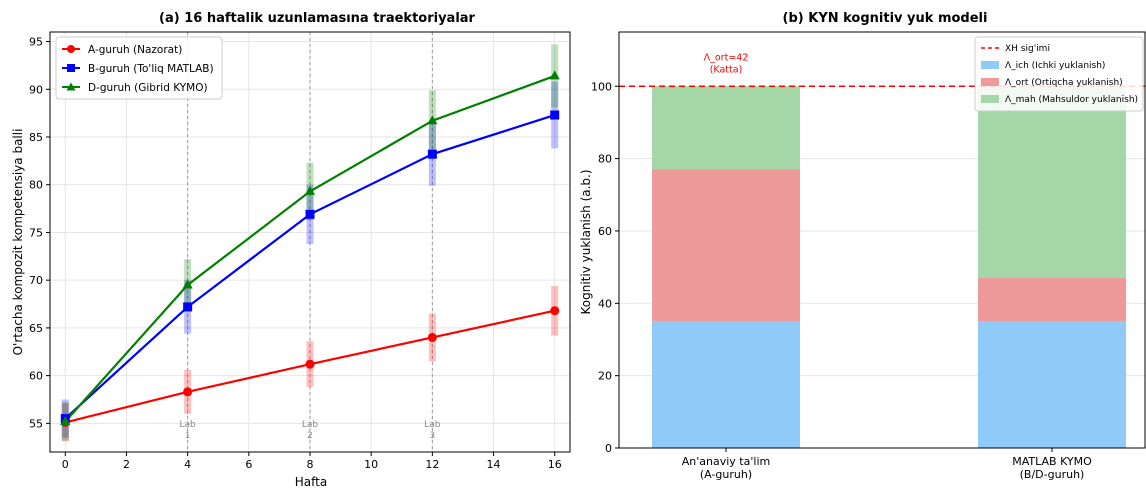  What do you see at coordinates (311, 482) in the screenshot?
I see `panel-a-x-axis-label: Hafta` at bounding box center [311, 482].